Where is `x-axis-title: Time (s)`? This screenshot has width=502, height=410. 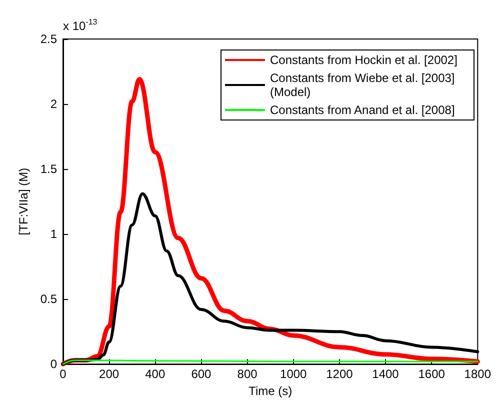 x-axis-title: Time (s) is located at coordinates (270, 391).